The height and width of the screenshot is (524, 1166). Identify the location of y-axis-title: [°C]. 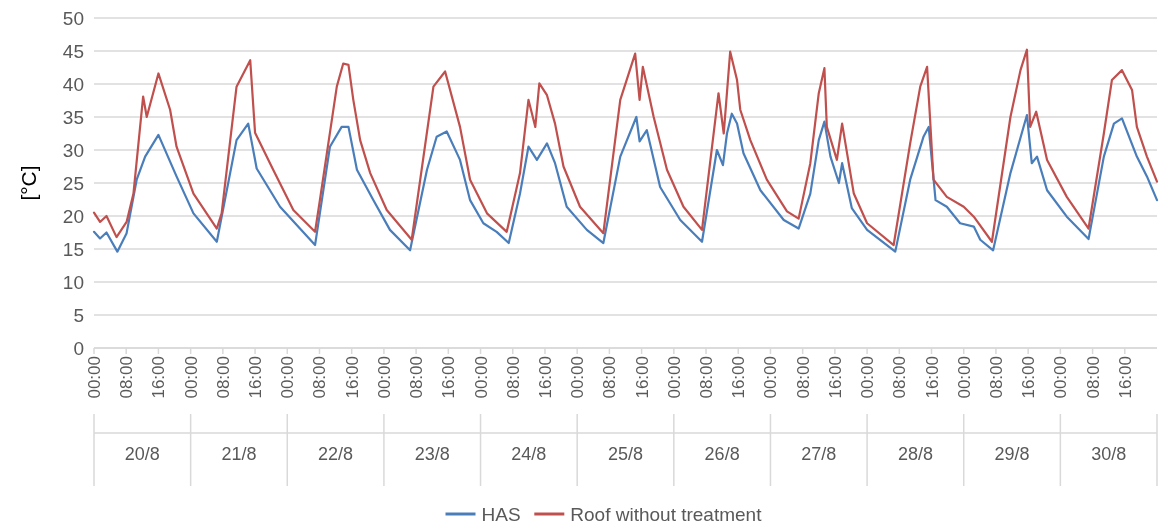
(28, 183).